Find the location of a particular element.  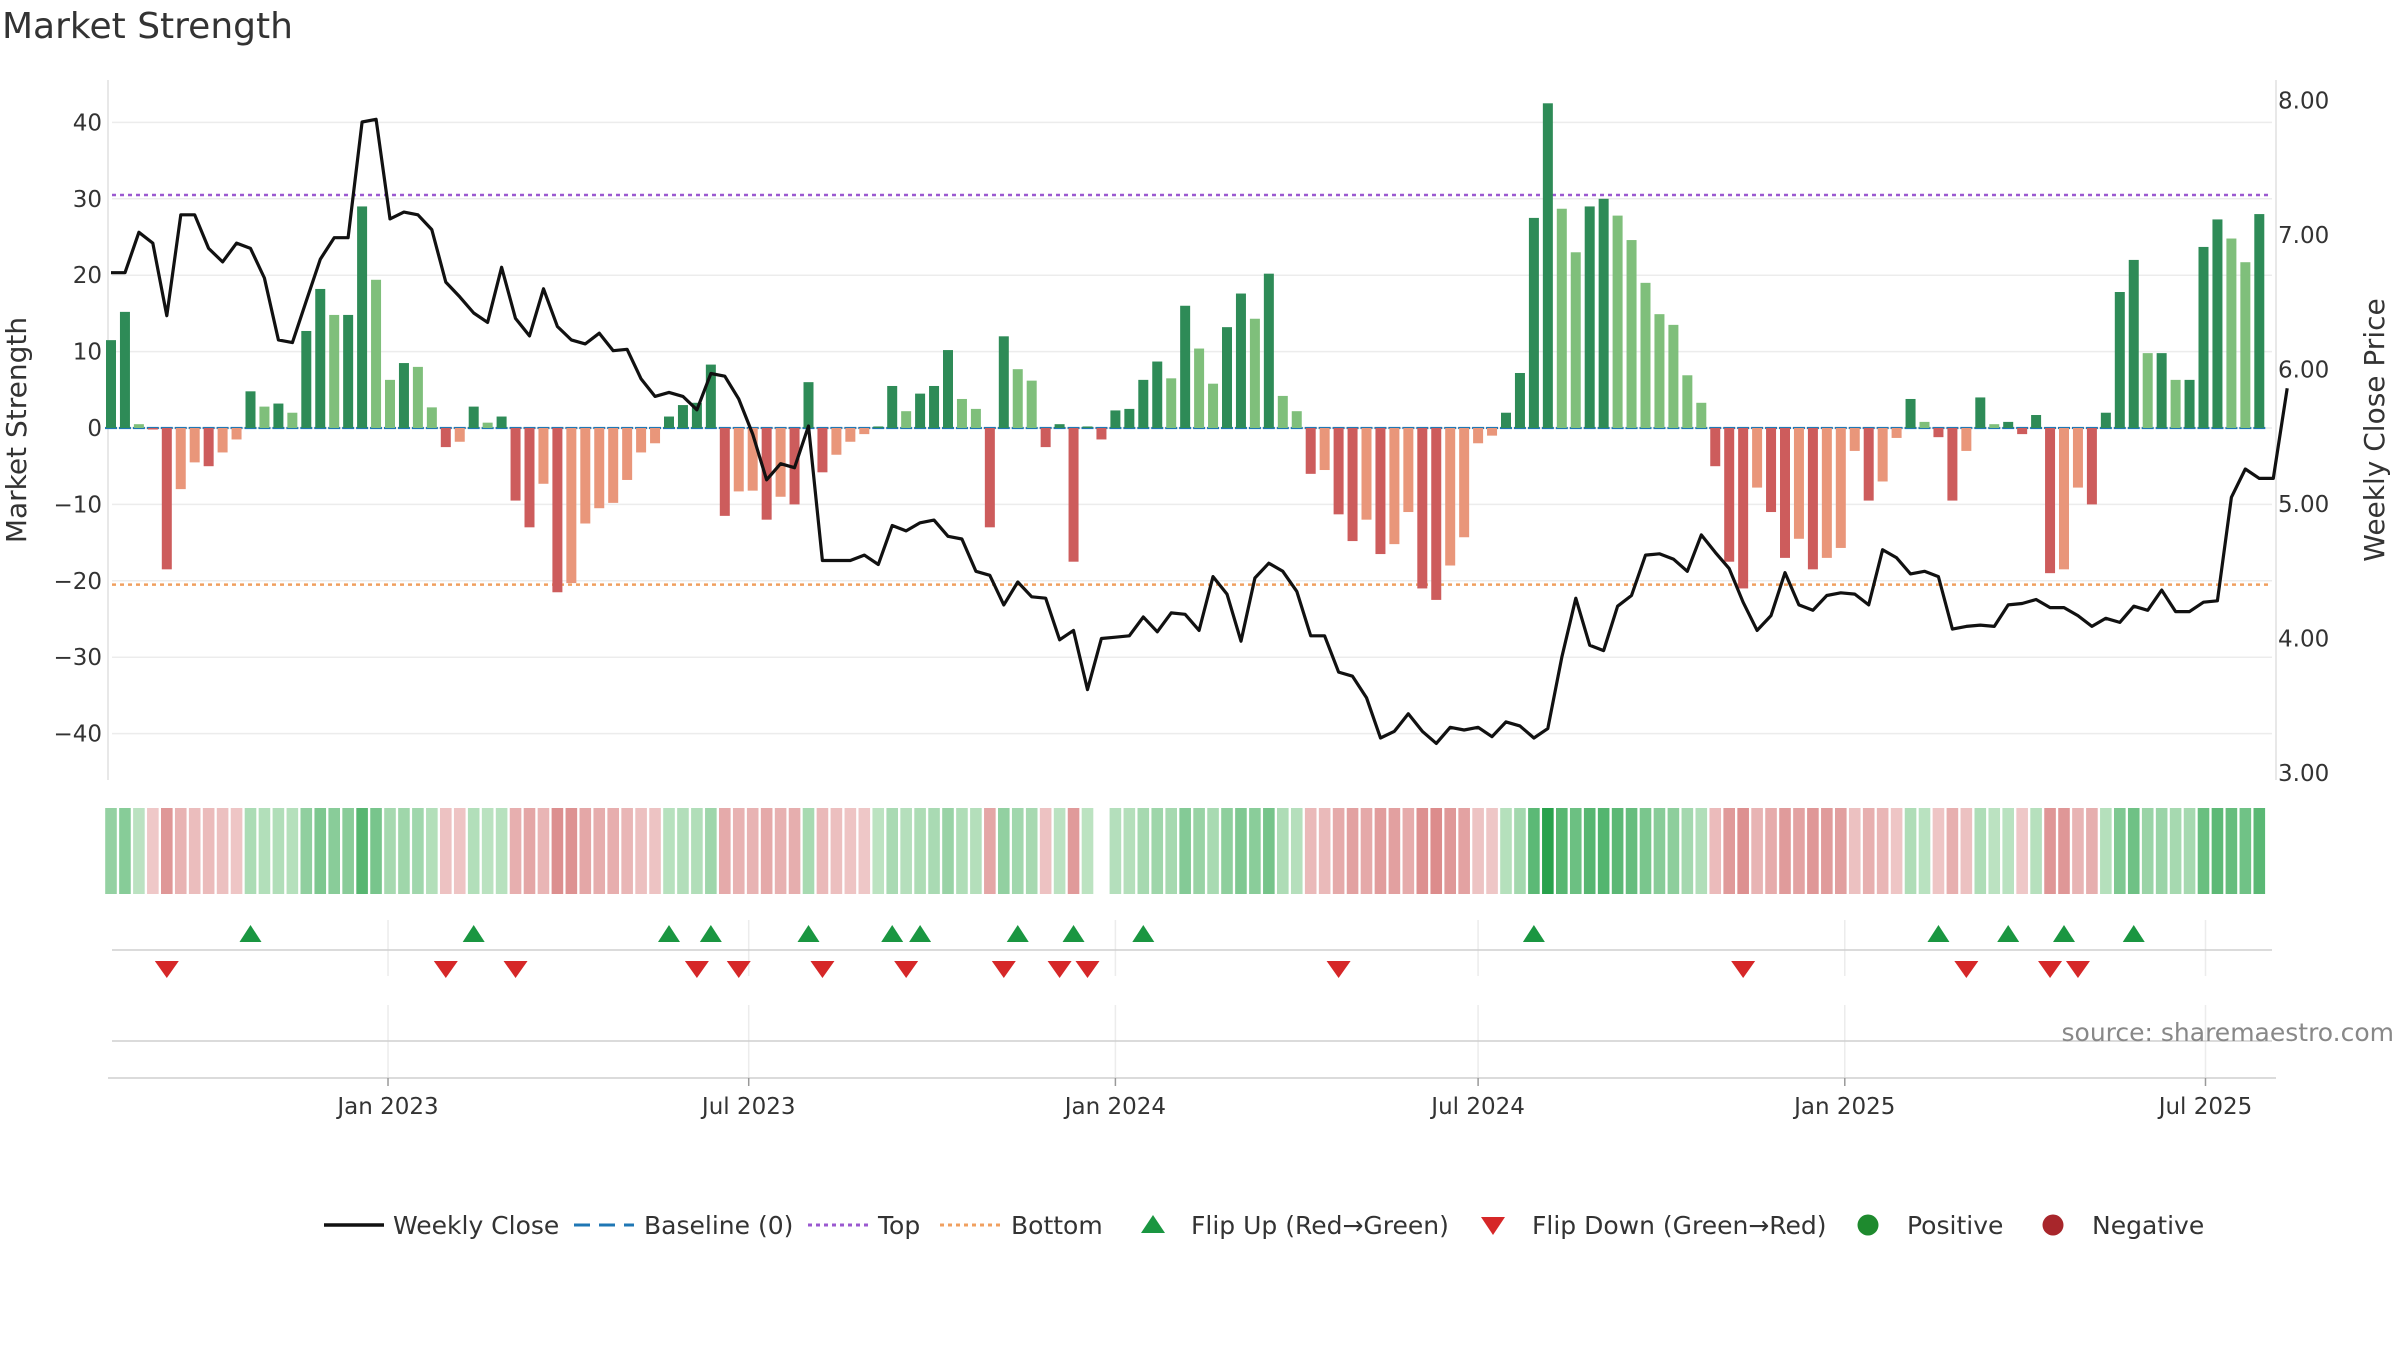

legend-baseline-label: Baseline (0) is located at coordinates (718, 1225).